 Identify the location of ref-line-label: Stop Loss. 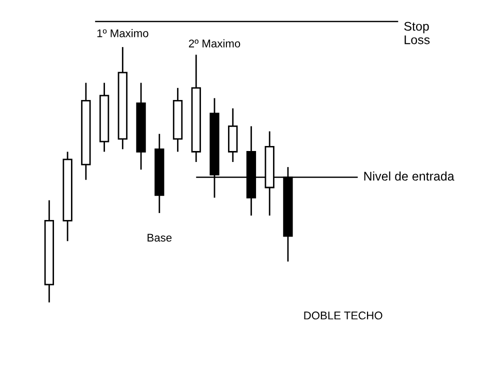
(417, 33).